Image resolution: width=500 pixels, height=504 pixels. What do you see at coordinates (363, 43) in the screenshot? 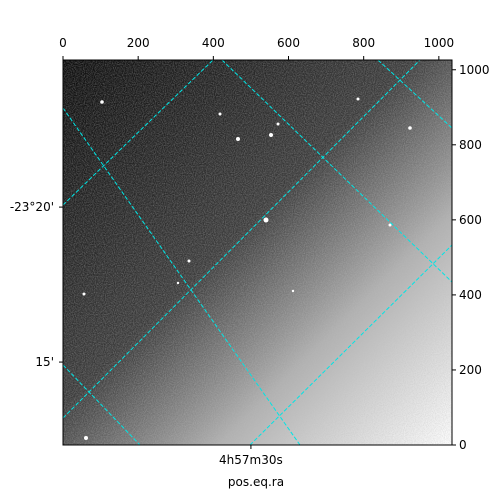
I see `x-tick-label: 800` at bounding box center [363, 43].